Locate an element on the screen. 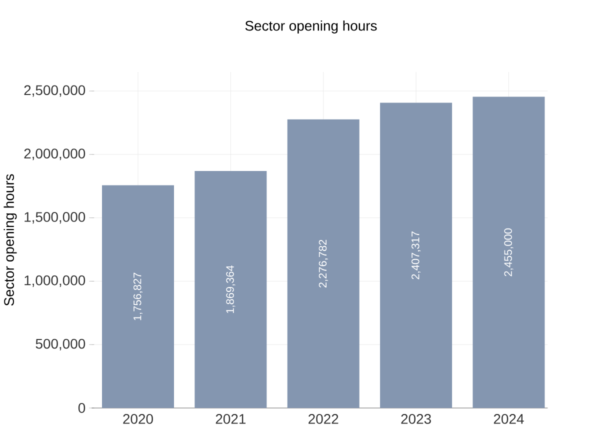 Image resolution: width=594 pixels, height=432 pixels. data-label: 2,407,317 is located at coordinates (416, 256).